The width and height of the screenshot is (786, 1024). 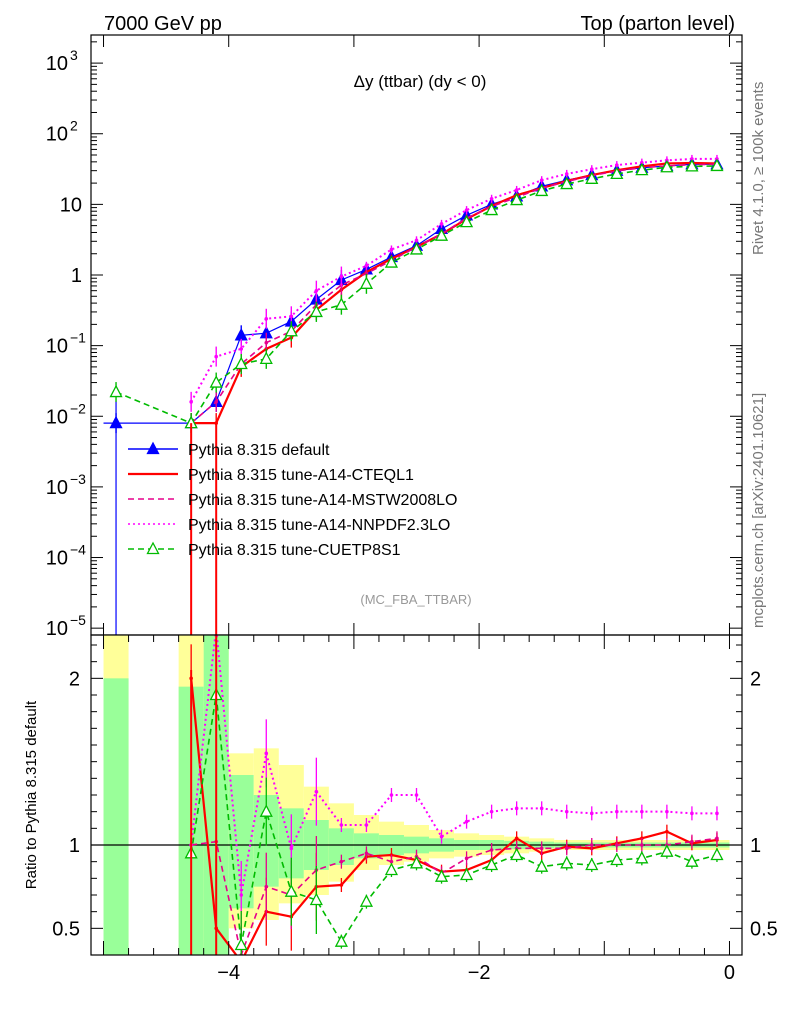 What do you see at coordinates (294, 550) in the screenshot?
I see `legend-label-cuetp: Pythia 8.315 tune-CUETP8S1` at bounding box center [294, 550].